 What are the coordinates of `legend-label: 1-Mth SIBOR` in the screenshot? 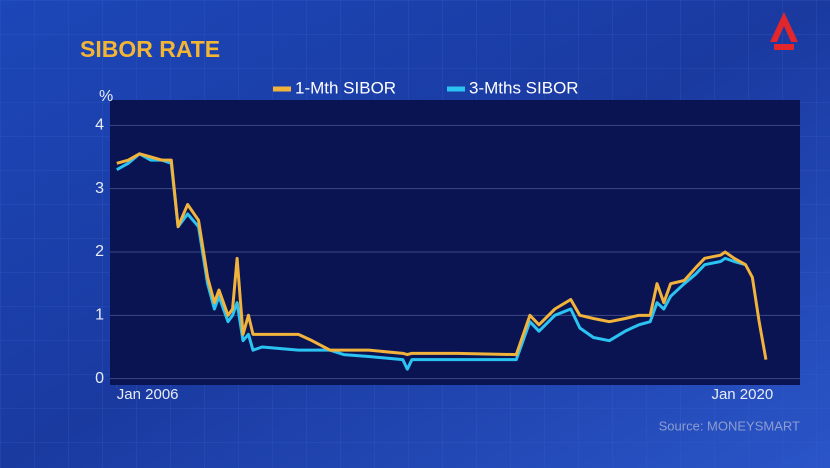 It's located at (345, 87).